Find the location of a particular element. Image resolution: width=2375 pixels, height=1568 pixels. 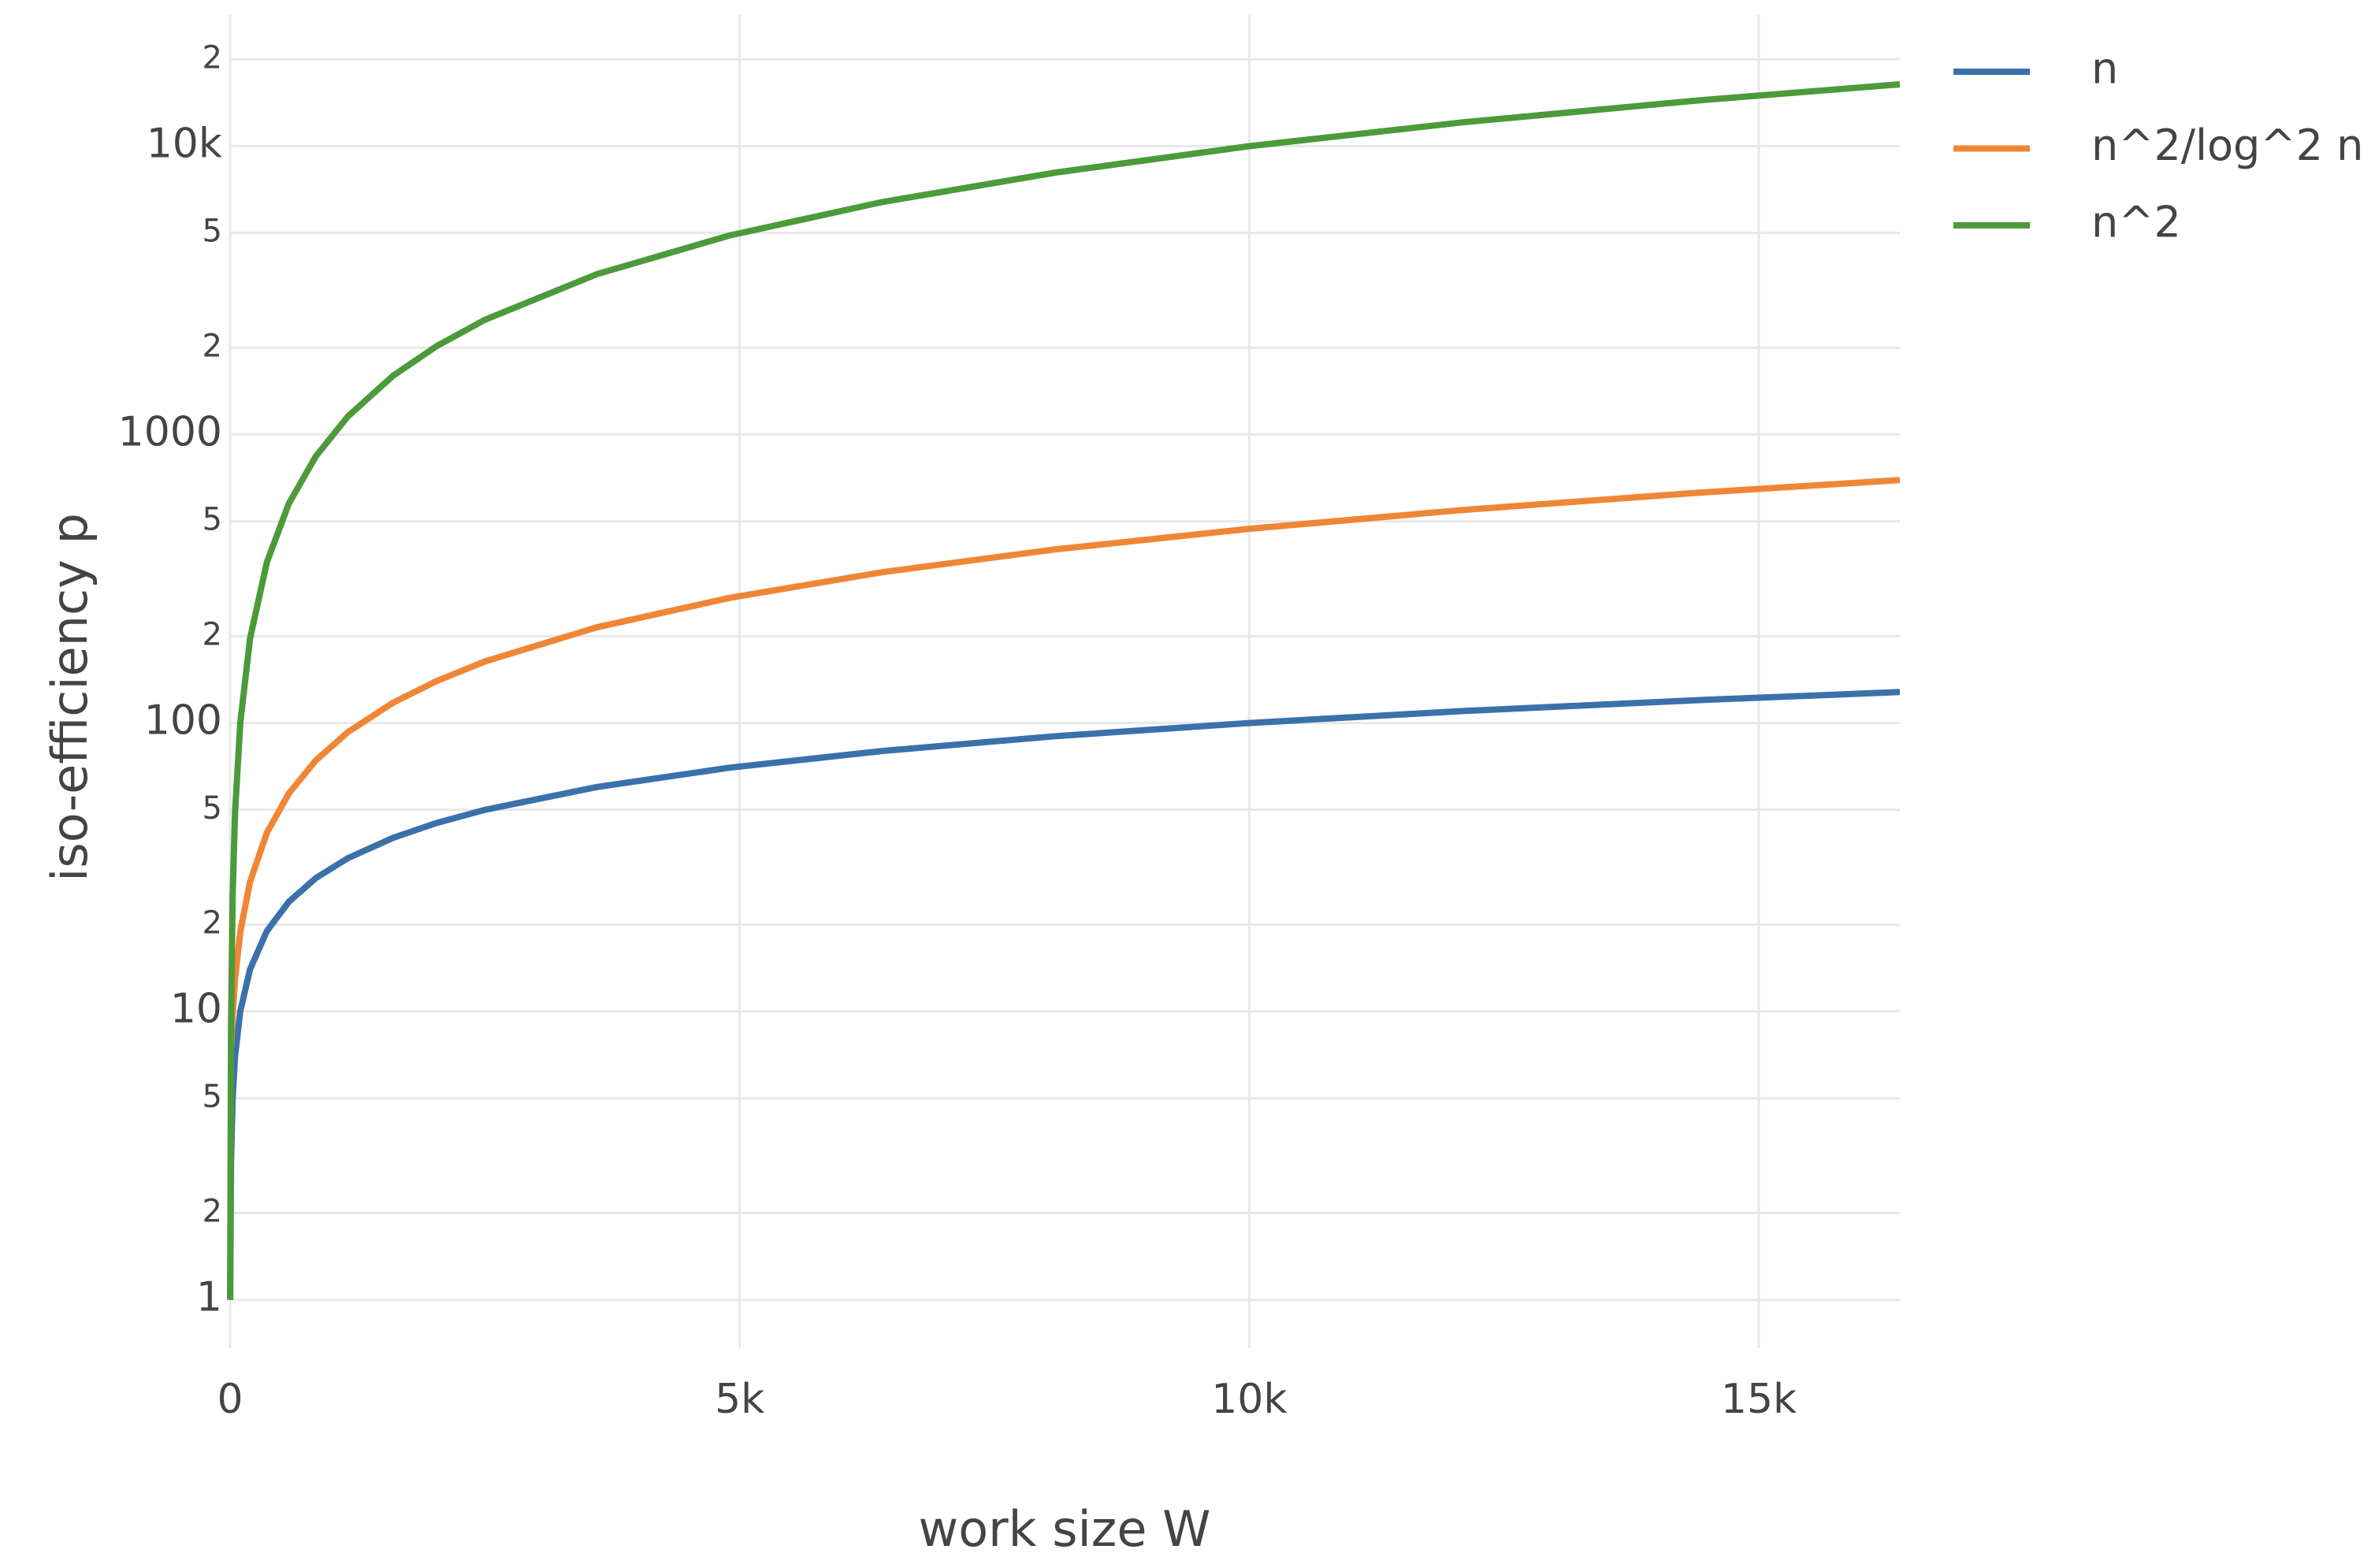

legend-label: n^2/log^2 n is located at coordinates (2227, 145).